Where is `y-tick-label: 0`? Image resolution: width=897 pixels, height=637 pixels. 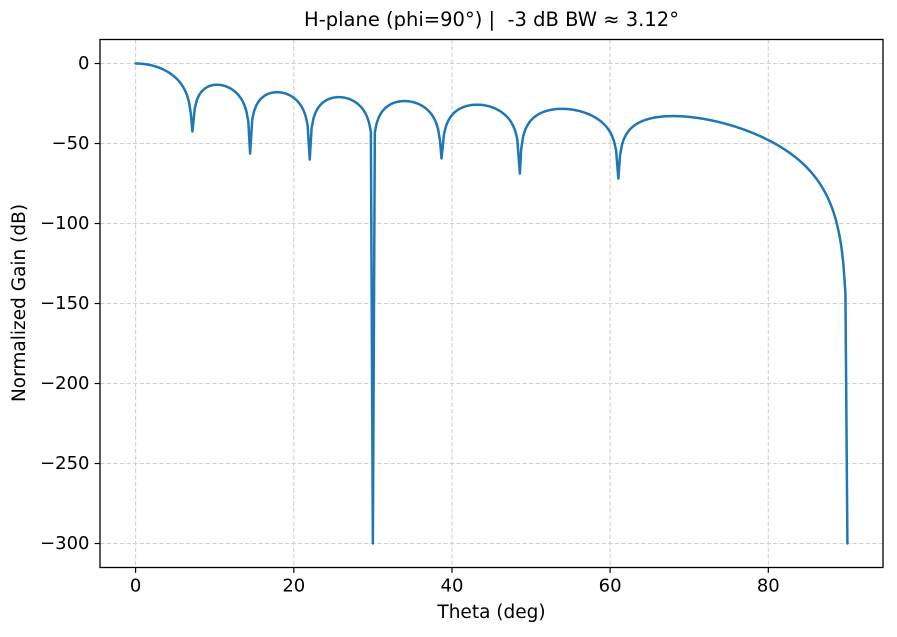
y-tick-label: 0 is located at coordinates (83, 63).